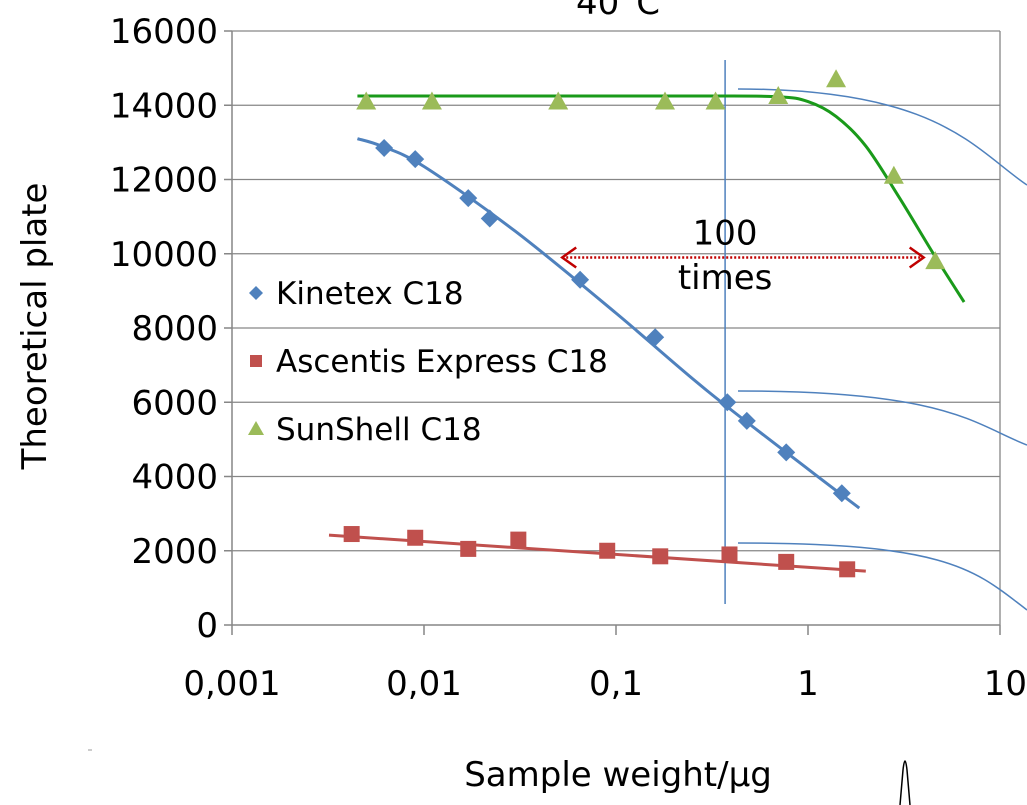  What do you see at coordinates (164, 106) in the screenshot?
I see `y-tick-label: 14000` at bounding box center [164, 106].